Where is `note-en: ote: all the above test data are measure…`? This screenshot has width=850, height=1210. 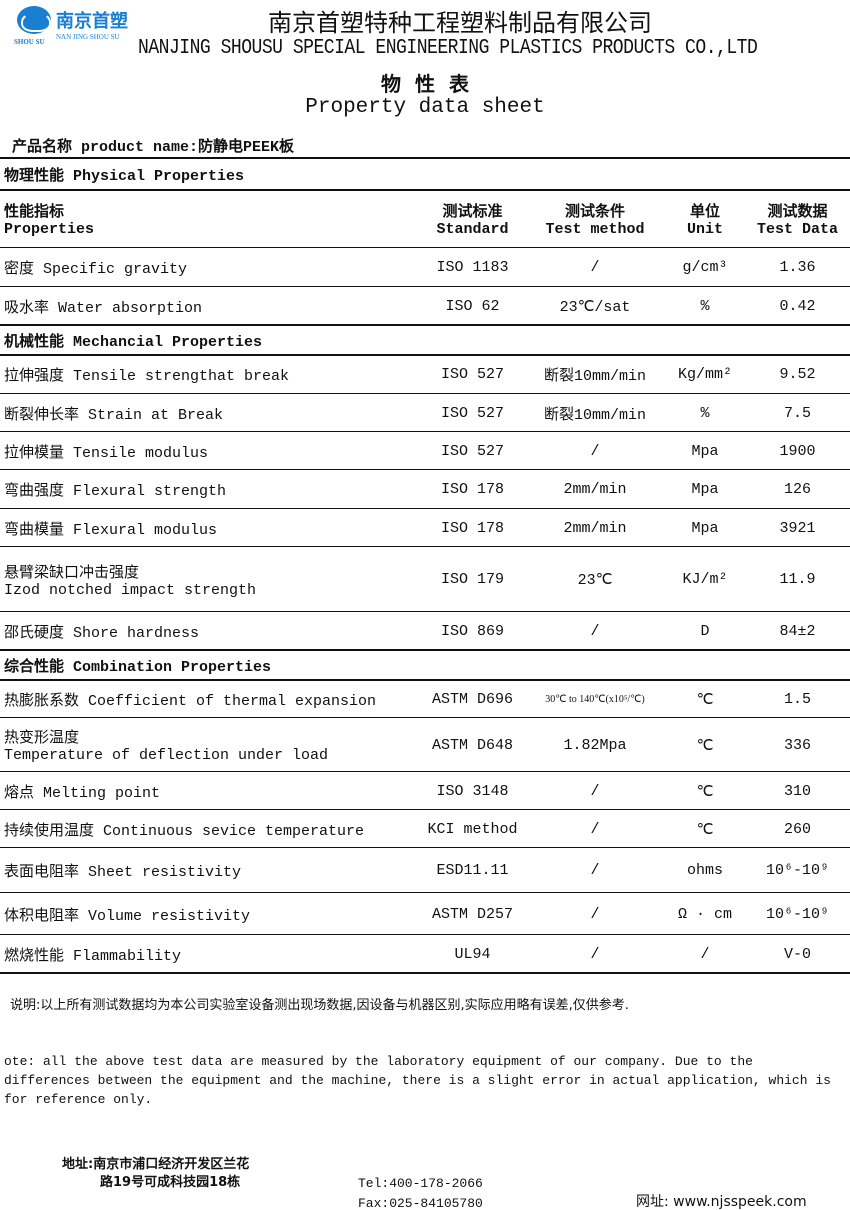
note-en: ote: all the above test data are measure… is located at coordinates (417, 1080).